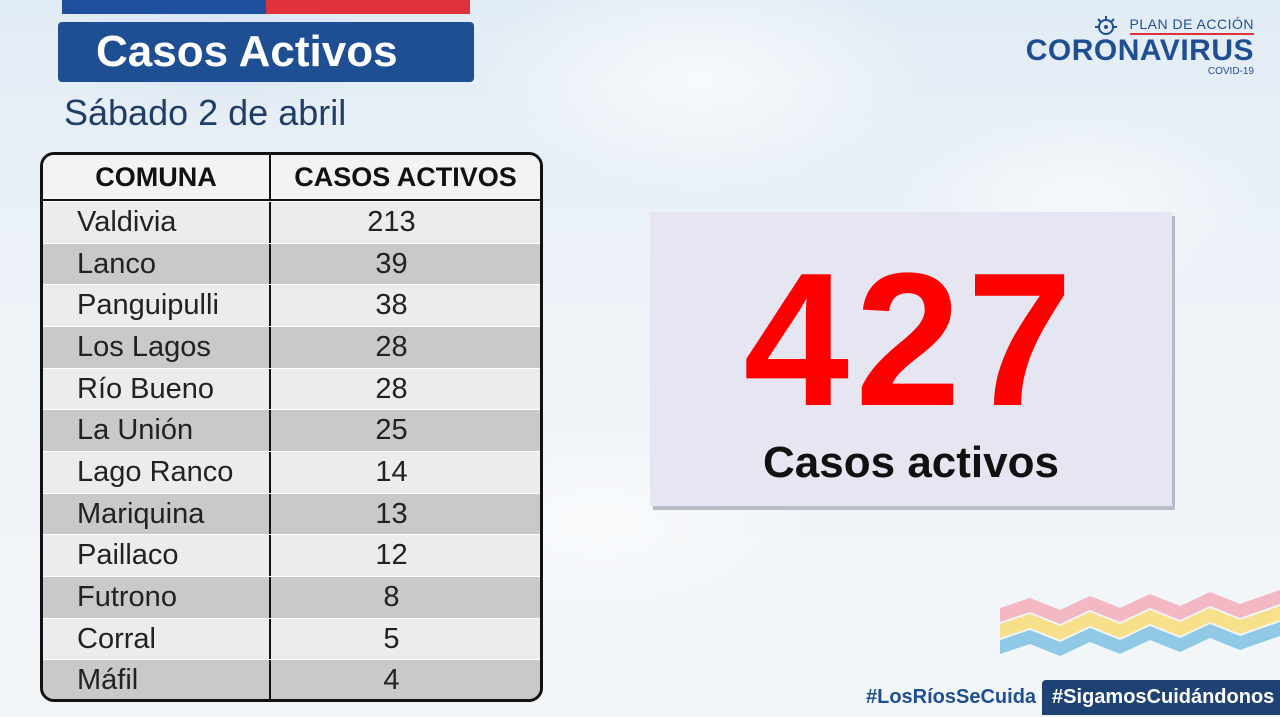 The width and height of the screenshot is (1280, 717). I want to click on comuna-cell: Panguipulli, so click(157, 306).